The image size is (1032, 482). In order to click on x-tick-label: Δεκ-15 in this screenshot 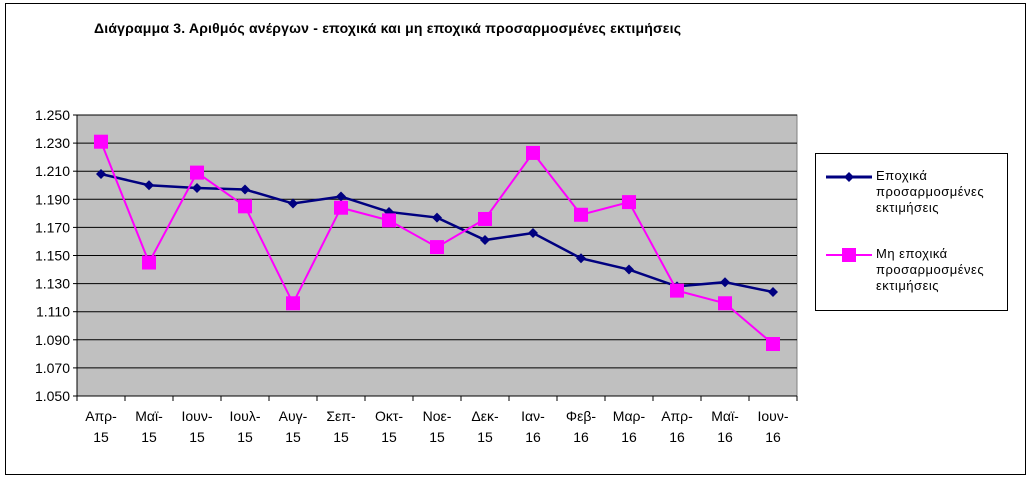, I will do `click(485, 426)`.